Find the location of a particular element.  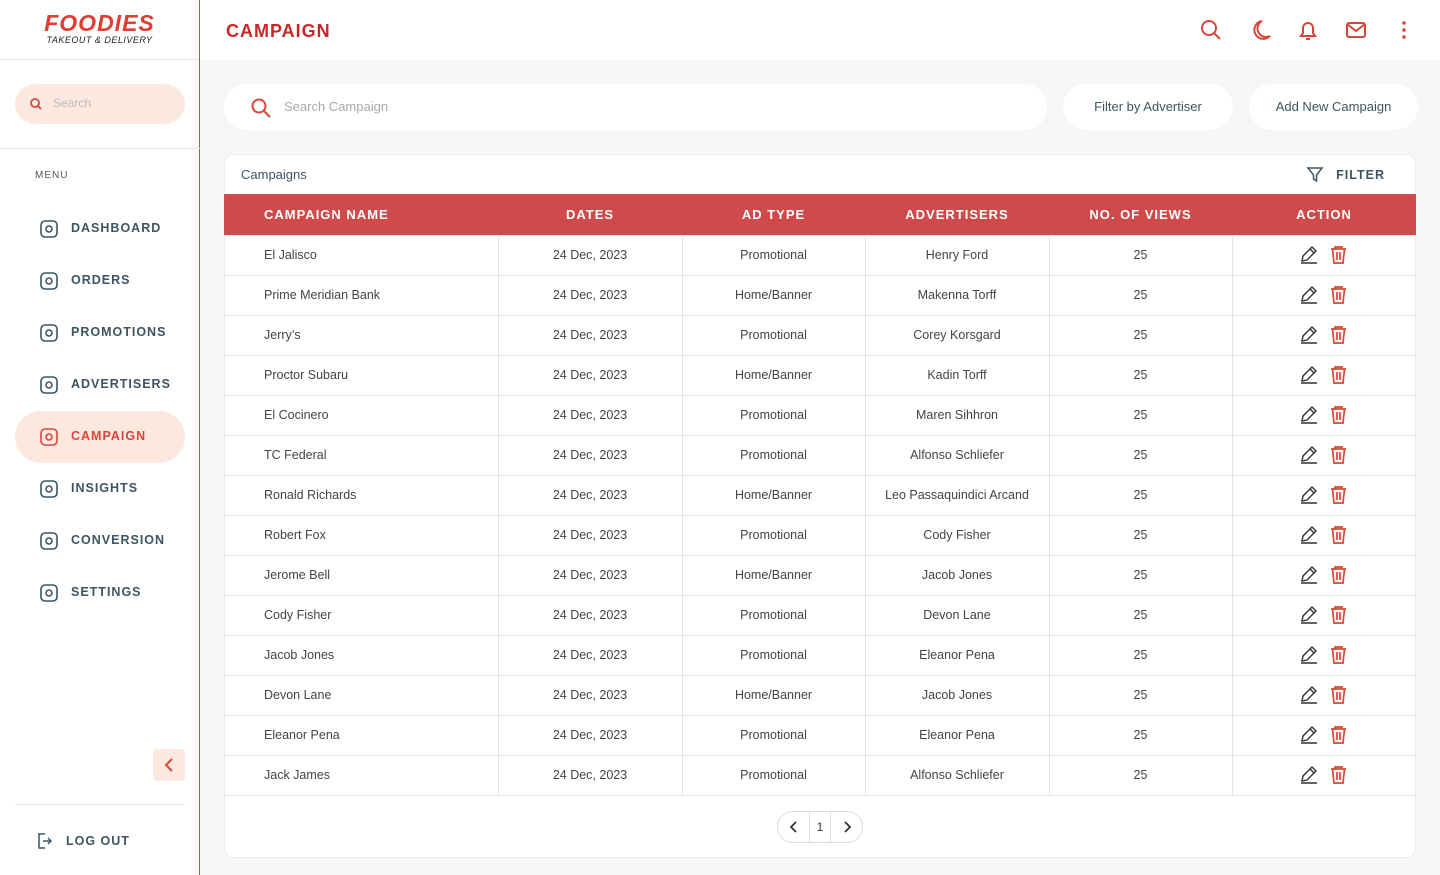

column-header: ACTION is located at coordinates (1324, 214).